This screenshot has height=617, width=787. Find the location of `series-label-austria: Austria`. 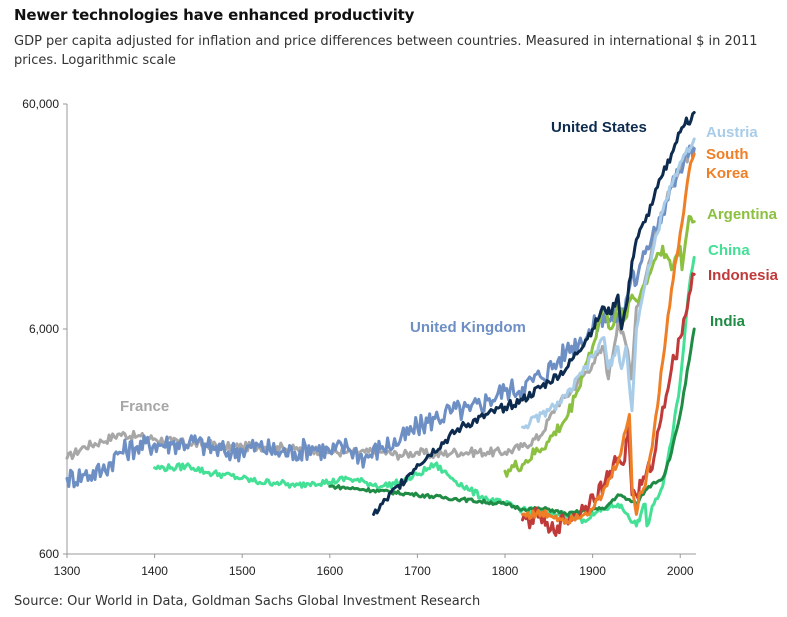

series-label-austria: Austria is located at coordinates (732, 132).